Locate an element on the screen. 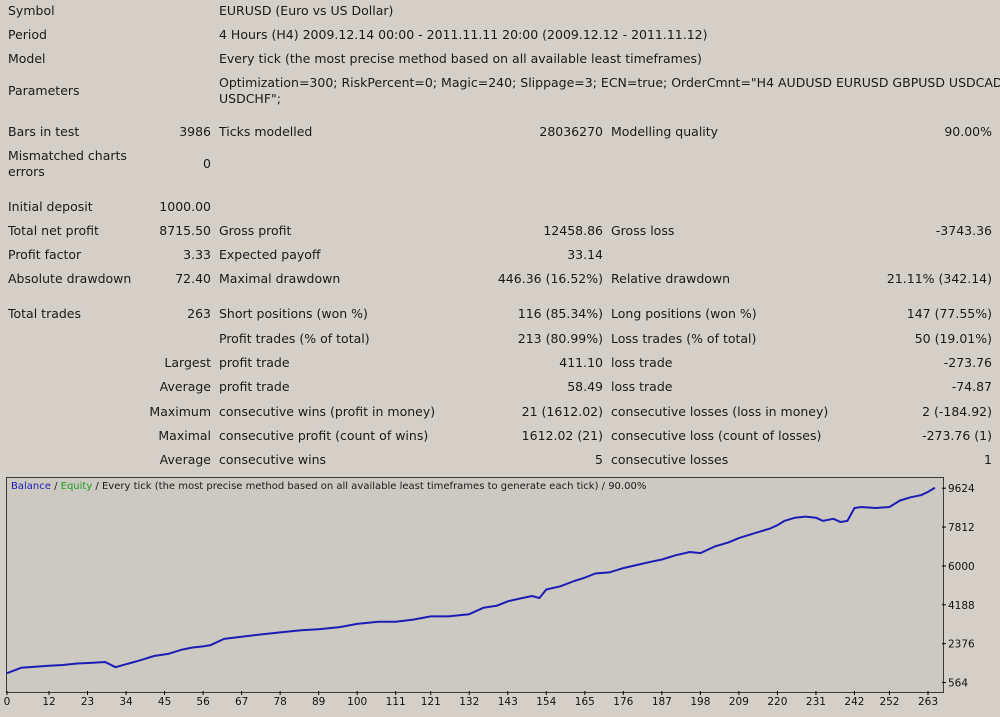  total-trades-value: 263 is located at coordinates (199, 313).